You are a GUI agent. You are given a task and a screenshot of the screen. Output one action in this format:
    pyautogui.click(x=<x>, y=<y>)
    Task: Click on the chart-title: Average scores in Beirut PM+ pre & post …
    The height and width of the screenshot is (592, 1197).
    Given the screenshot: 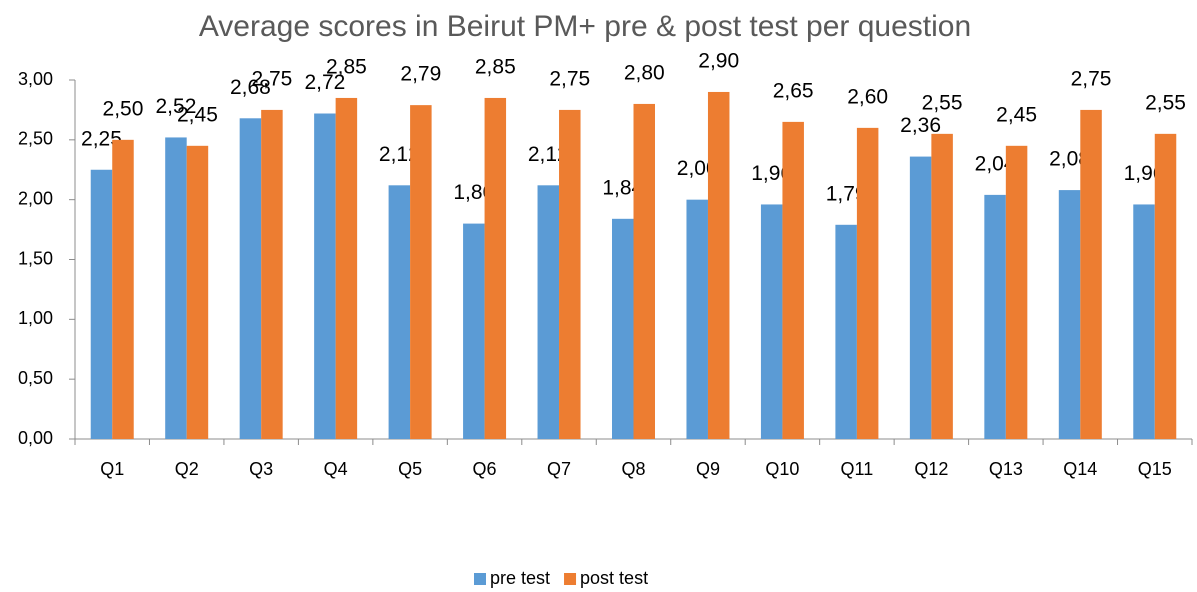 What is the action you would take?
    pyautogui.click(x=585, y=26)
    